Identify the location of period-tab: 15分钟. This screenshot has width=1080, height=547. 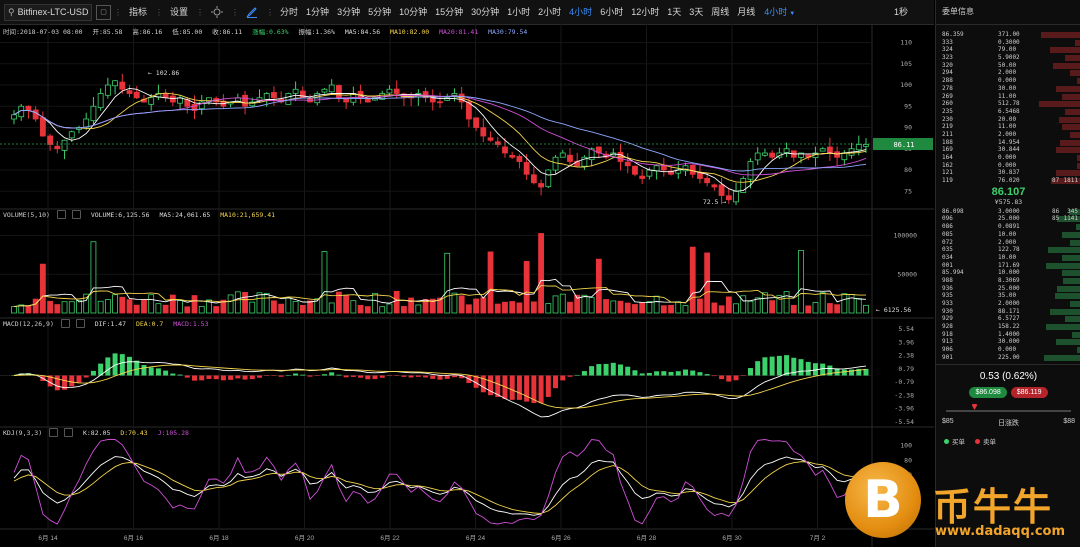
(449, 12).